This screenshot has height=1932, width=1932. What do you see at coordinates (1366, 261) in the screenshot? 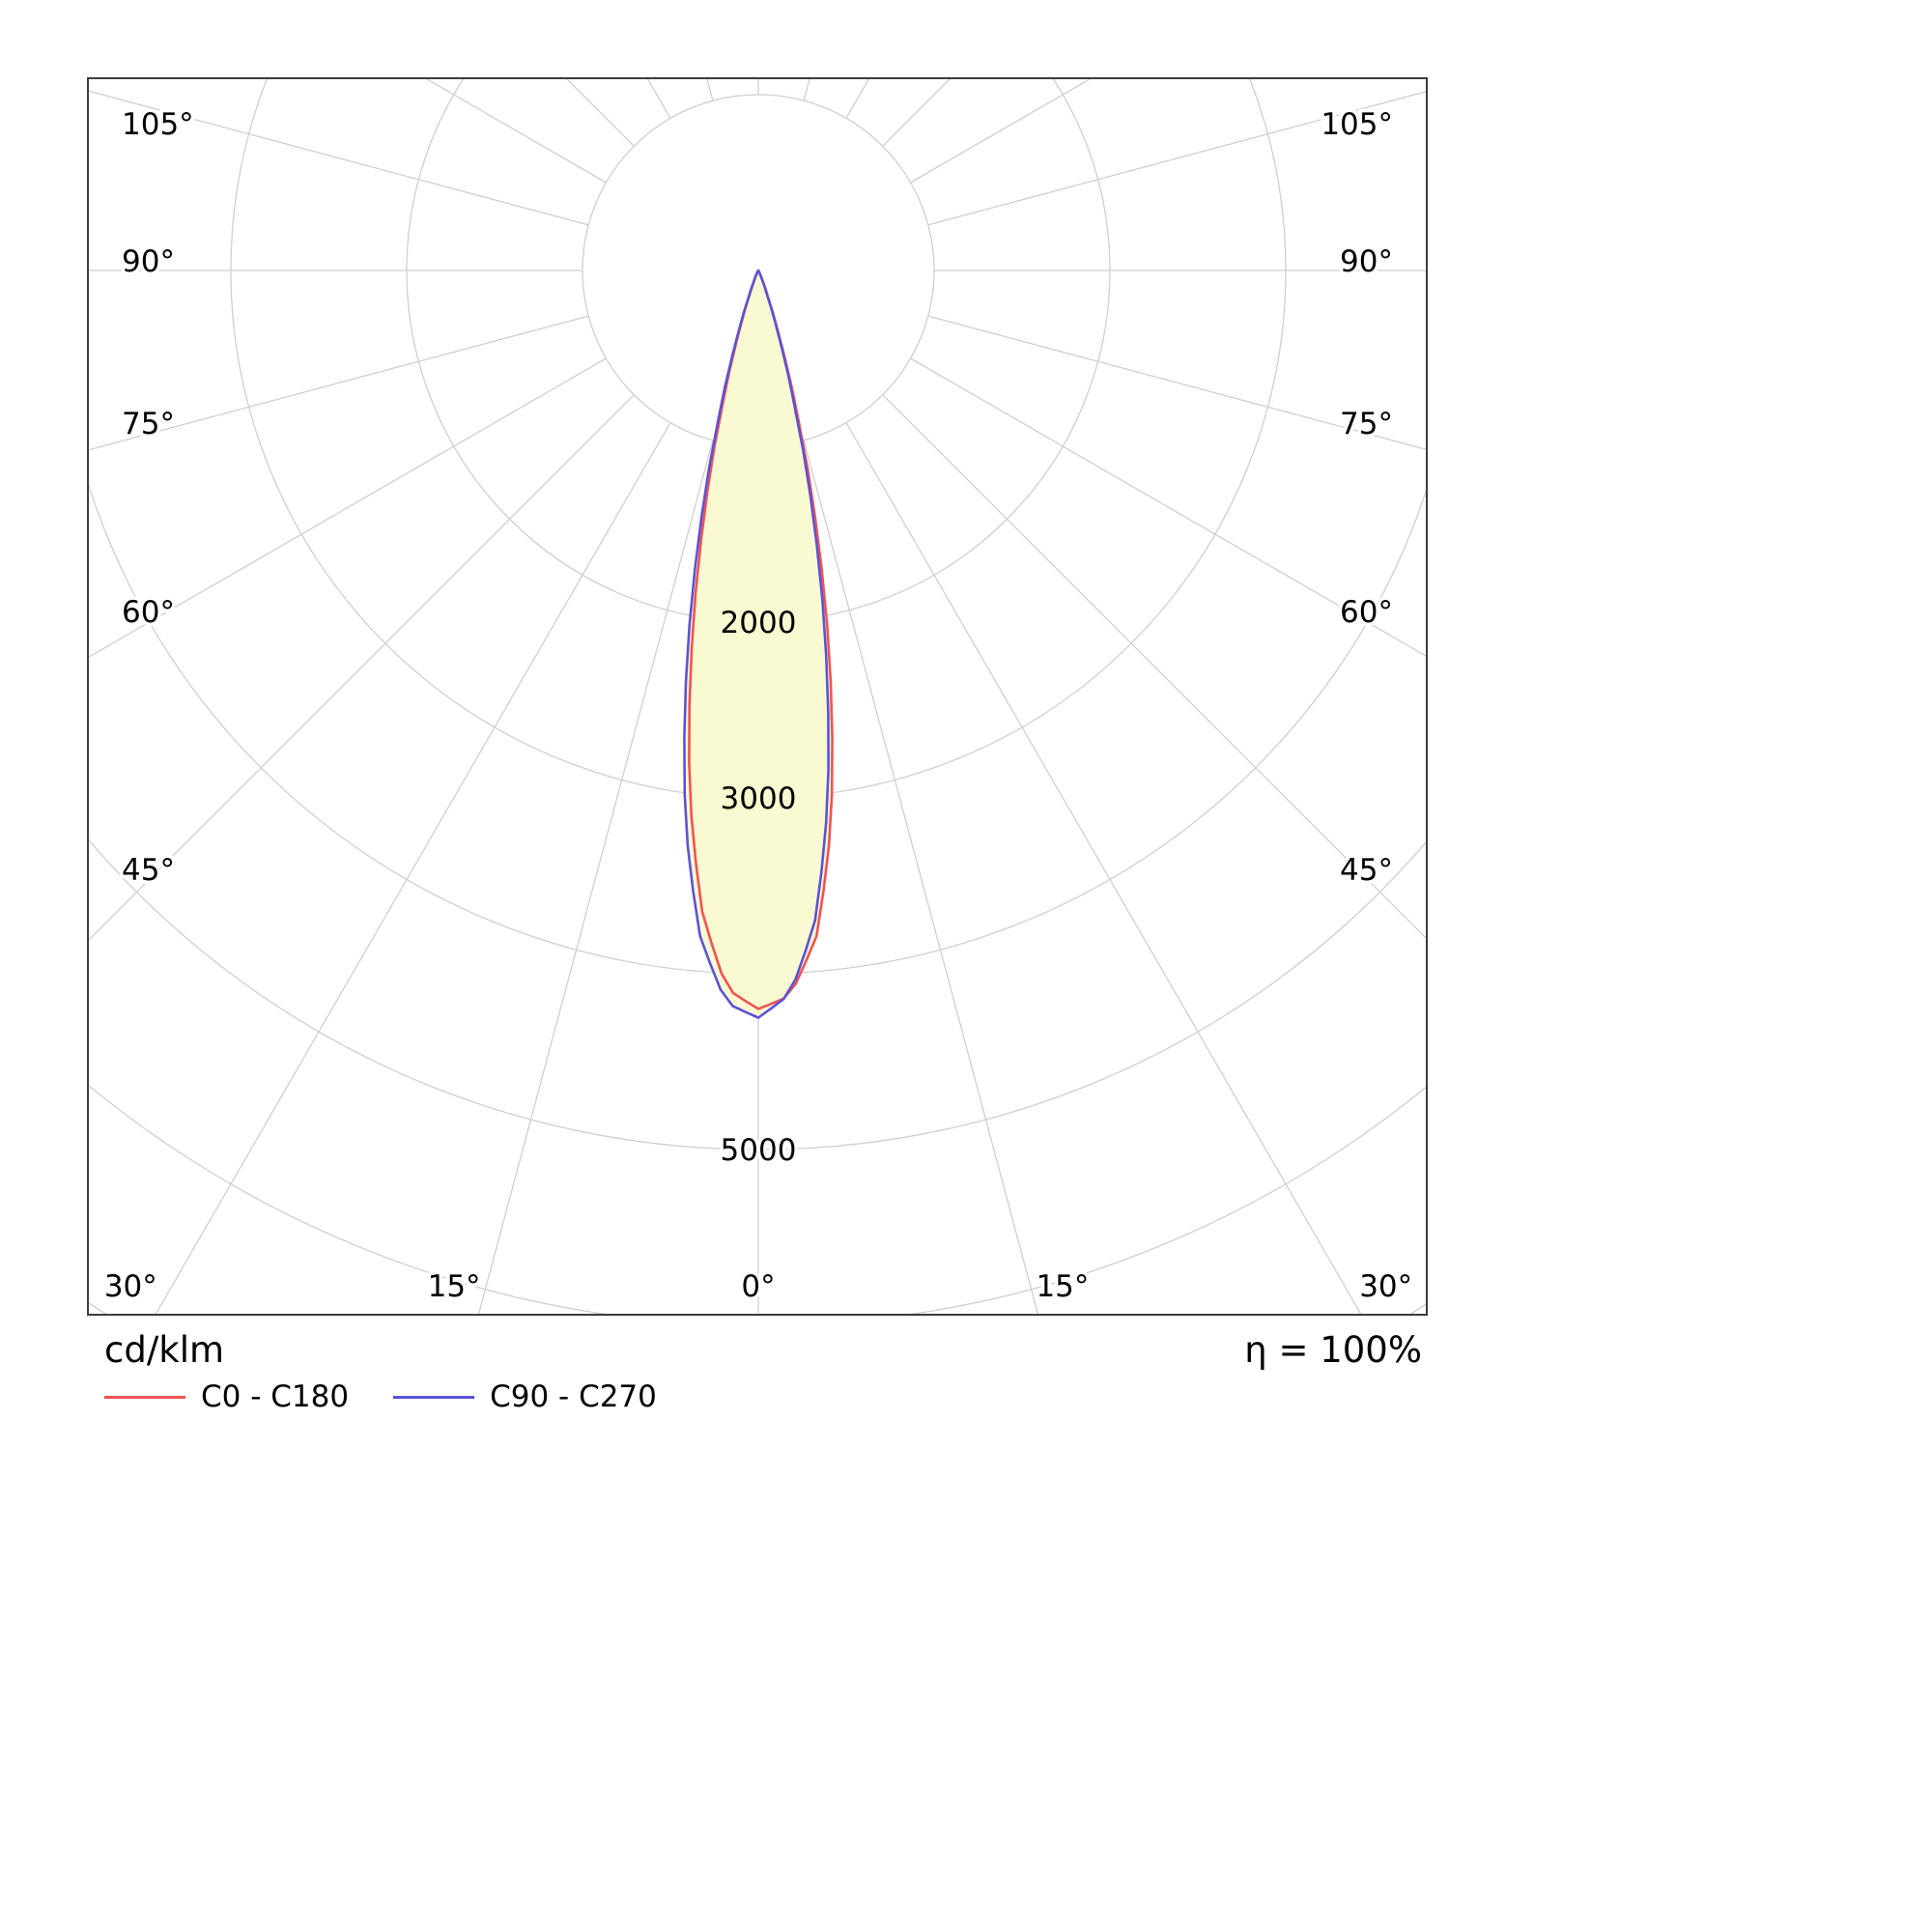
I see `angle-label-right-90: 90°` at bounding box center [1366, 261].